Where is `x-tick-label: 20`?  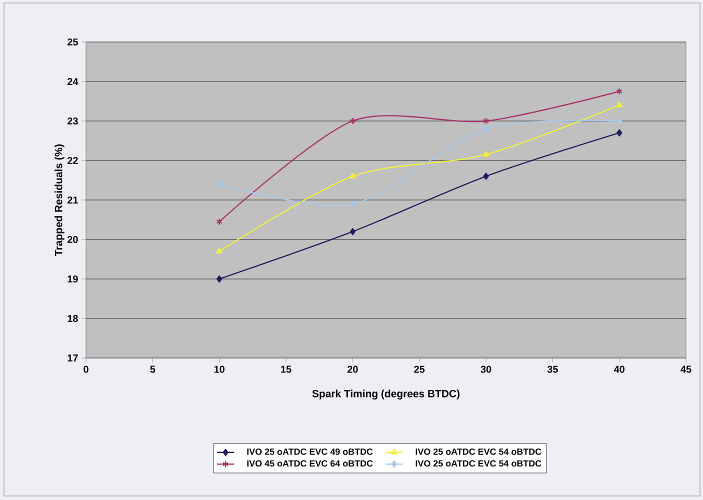 x-tick-label: 20 is located at coordinates (352, 369).